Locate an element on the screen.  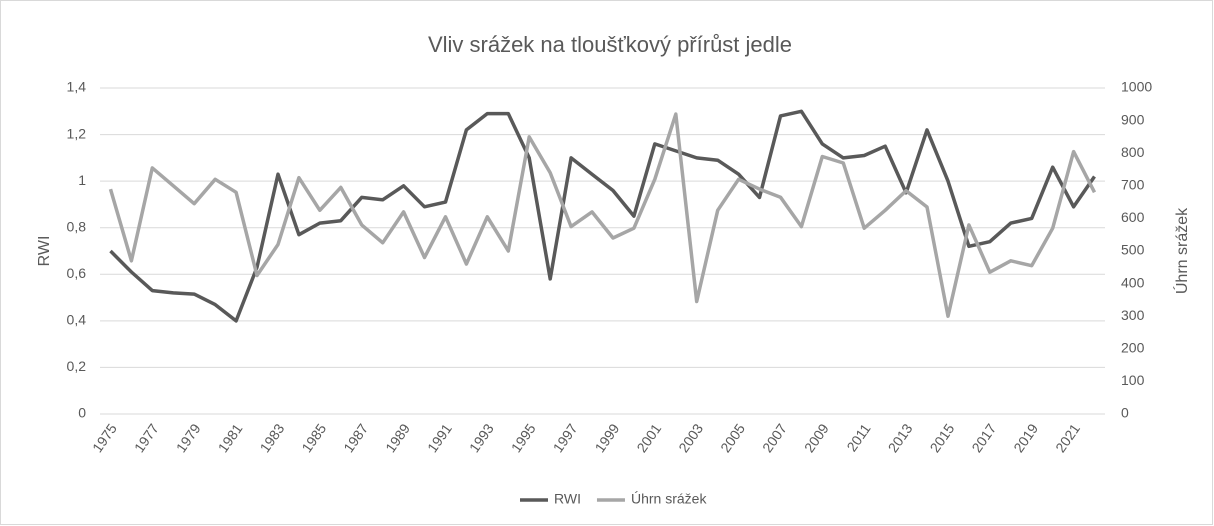
y2-axis-title: Úhrn srážek is located at coordinates (1181, 250).